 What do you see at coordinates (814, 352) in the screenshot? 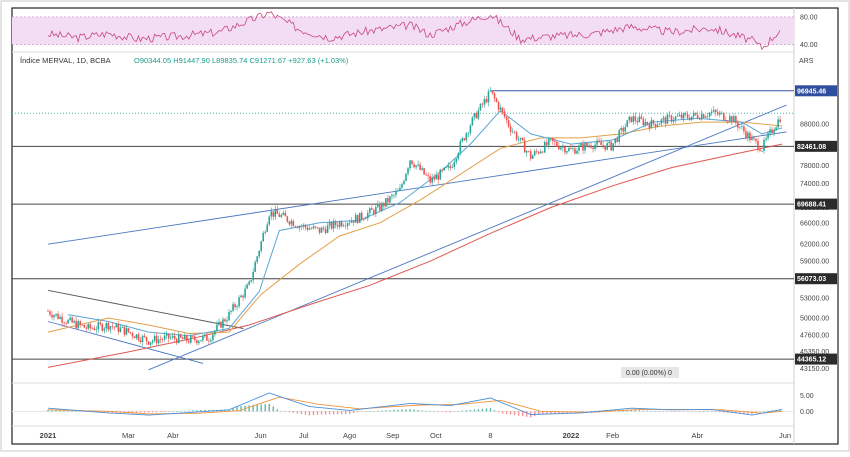
I see `price-tick-label: 45350.00` at bounding box center [814, 352].